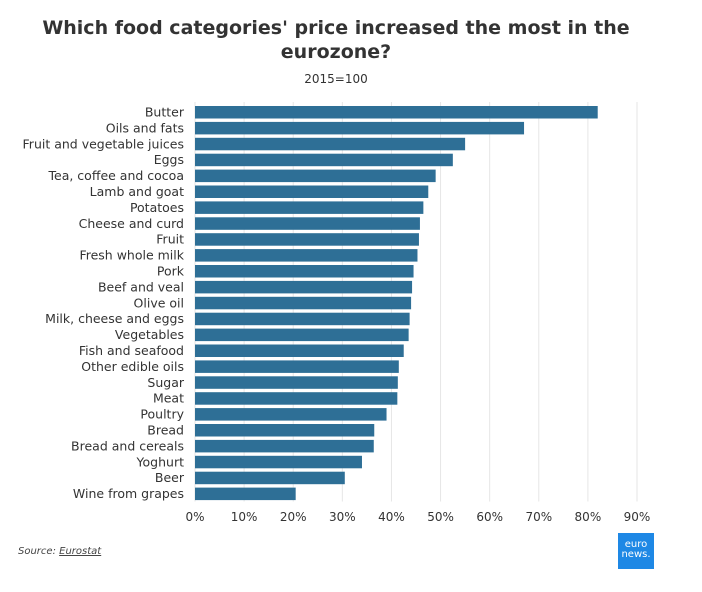 The image size is (702, 592). Describe the element at coordinates (293, 517) in the screenshot. I see `x-tick-label: 20%` at that location.